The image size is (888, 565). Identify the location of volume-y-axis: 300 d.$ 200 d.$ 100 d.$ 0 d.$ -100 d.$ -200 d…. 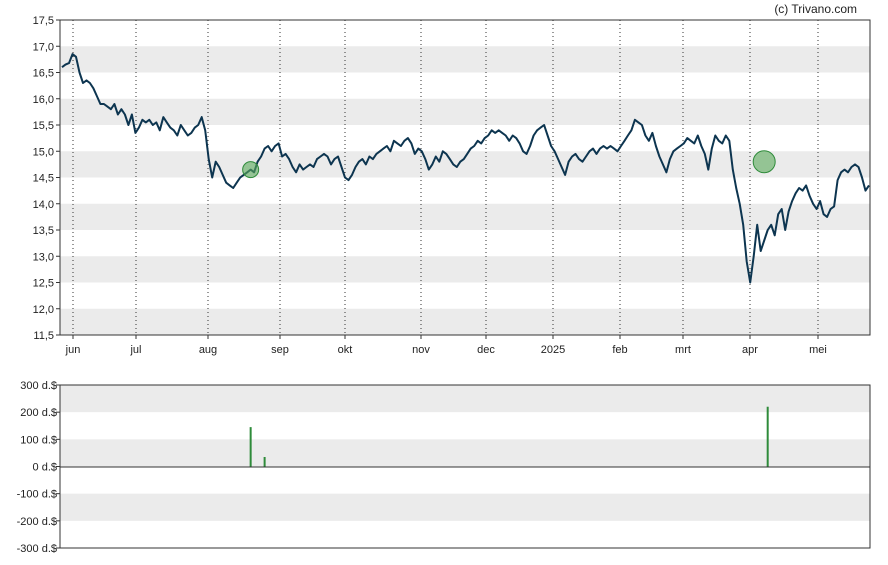
(38, 467).